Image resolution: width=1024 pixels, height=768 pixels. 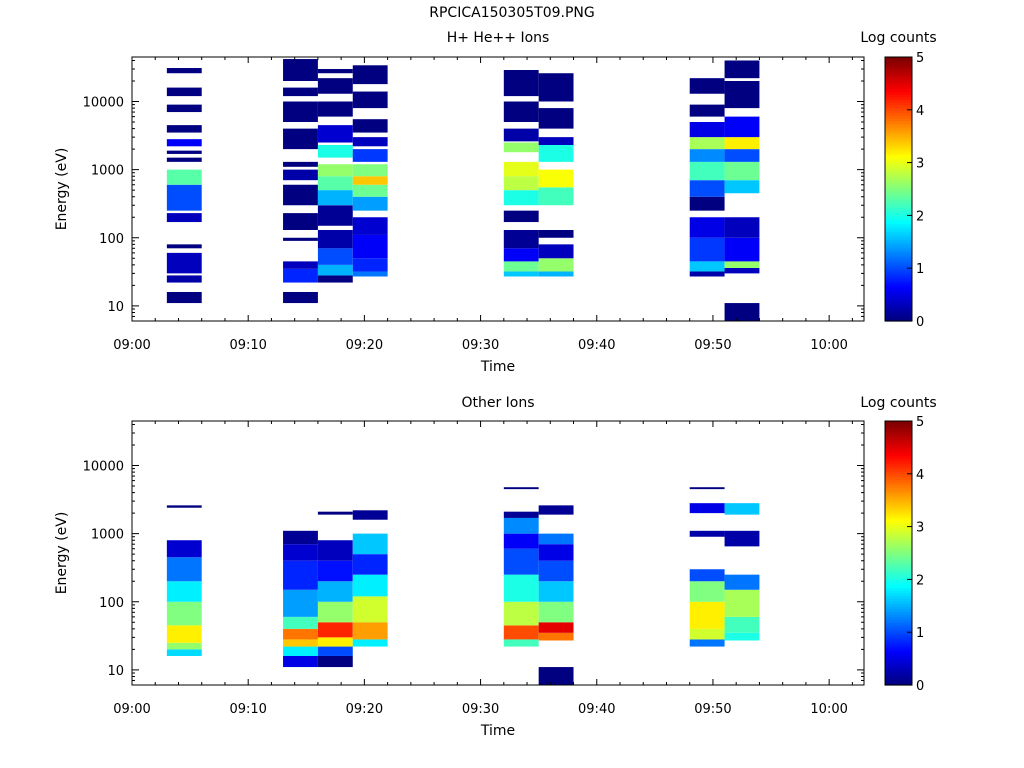 What do you see at coordinates (596, 345) in the screenshot?
I see `x-tick-label: 09:40` at bounding box center [596, 345].